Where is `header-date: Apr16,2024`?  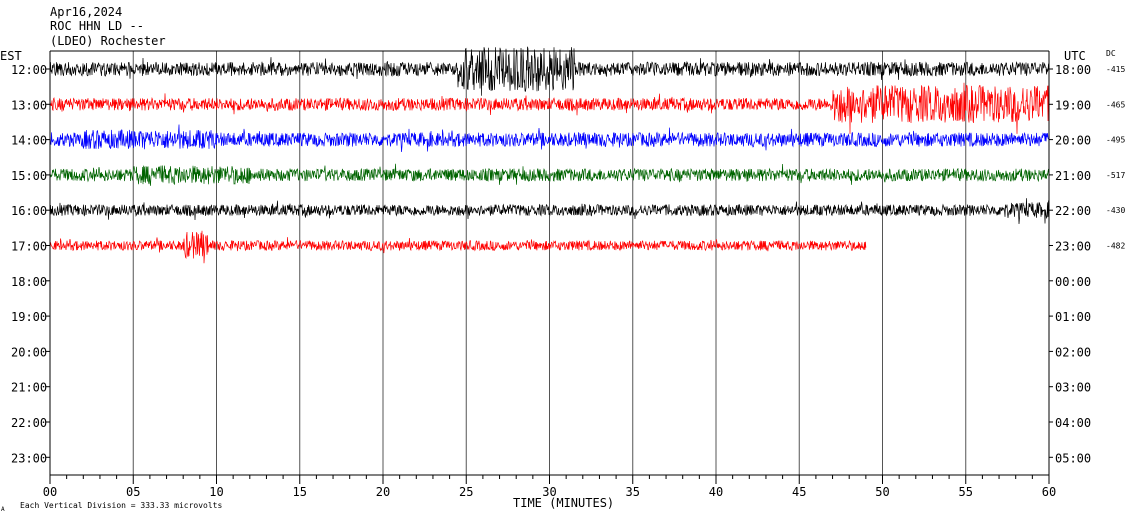 header-date: Apr16,2024 is located at coordinates (86, 12).